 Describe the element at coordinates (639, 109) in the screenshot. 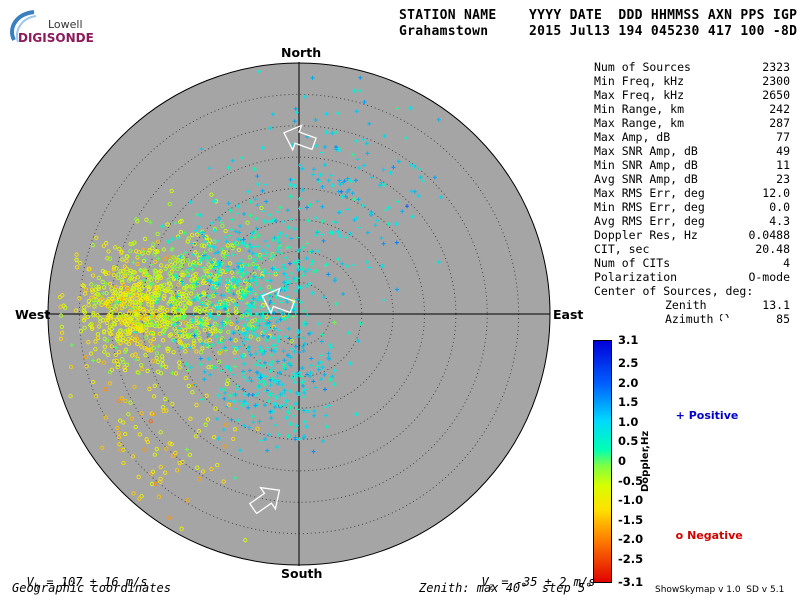

I see `stat-label: Min Range, km` at that location.